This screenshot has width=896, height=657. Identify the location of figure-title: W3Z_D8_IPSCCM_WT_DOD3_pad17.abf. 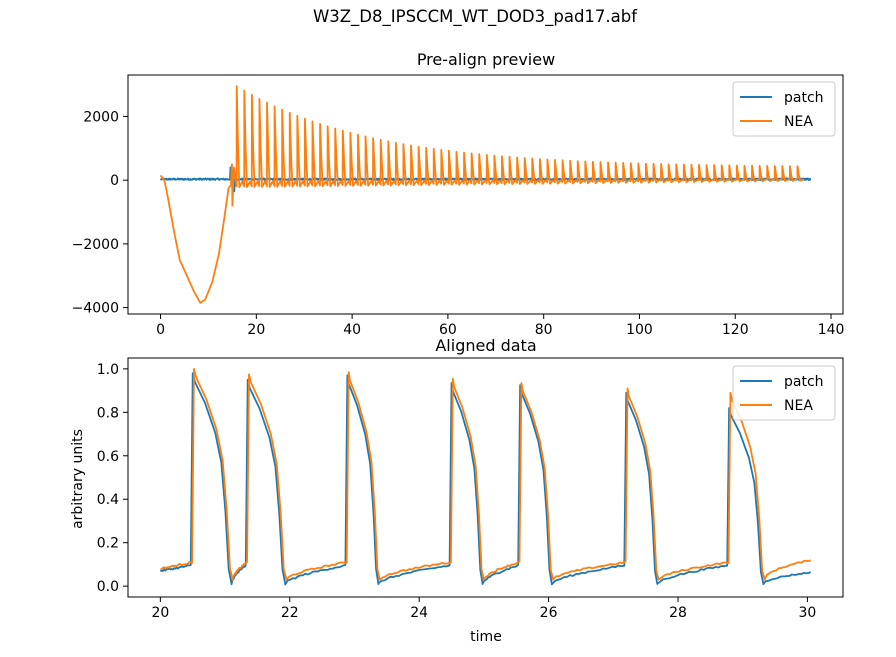
(475, 17).